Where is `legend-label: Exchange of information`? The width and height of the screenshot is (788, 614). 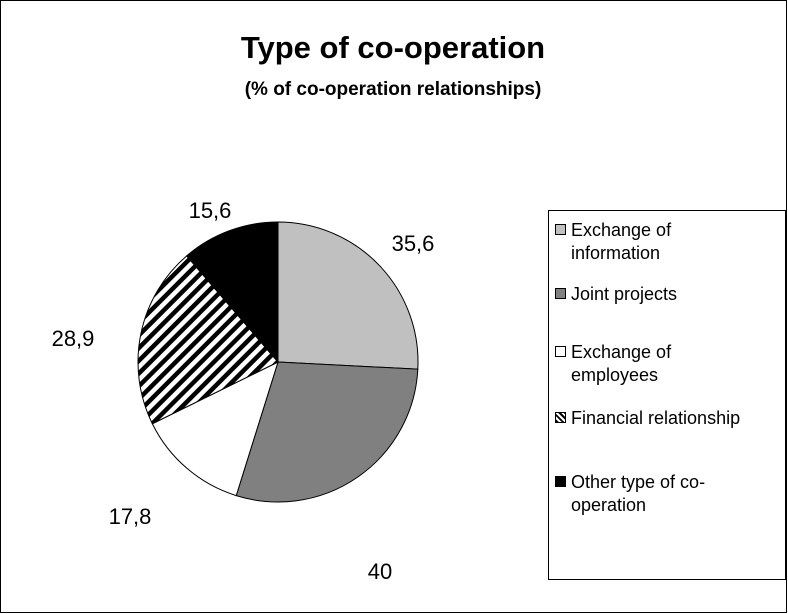 legend-label: Exchange of information is located at coordinates (621, 241).